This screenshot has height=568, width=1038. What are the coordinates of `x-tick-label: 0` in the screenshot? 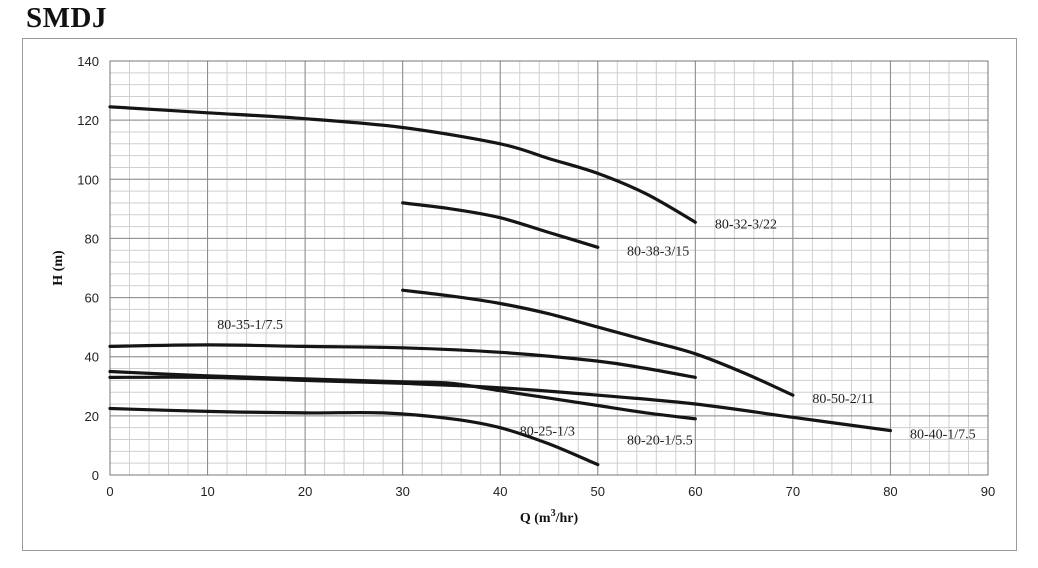 It's located at (109, 491).